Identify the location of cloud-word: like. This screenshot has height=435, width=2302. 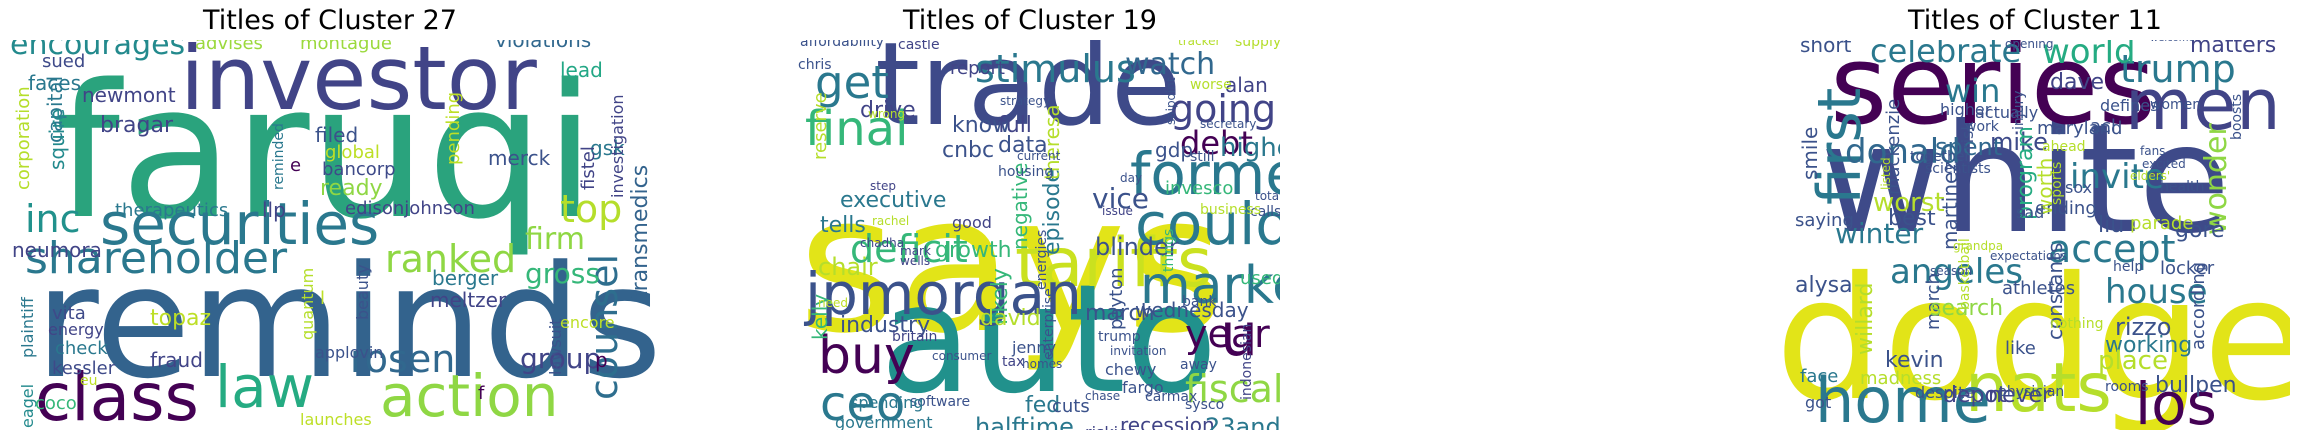
(2020, 348).